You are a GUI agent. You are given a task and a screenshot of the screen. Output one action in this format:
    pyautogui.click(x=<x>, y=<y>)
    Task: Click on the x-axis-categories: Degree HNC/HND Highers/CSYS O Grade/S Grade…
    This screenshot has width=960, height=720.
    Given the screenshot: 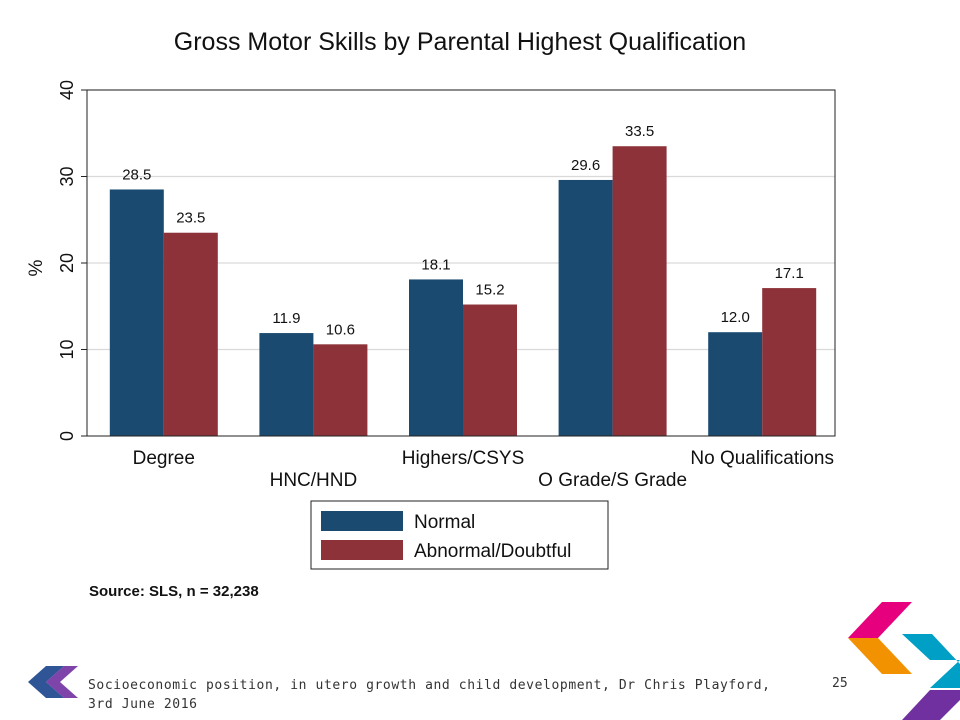 What is the action you would take?
    pyautogui.click(x=483, y=469)
    